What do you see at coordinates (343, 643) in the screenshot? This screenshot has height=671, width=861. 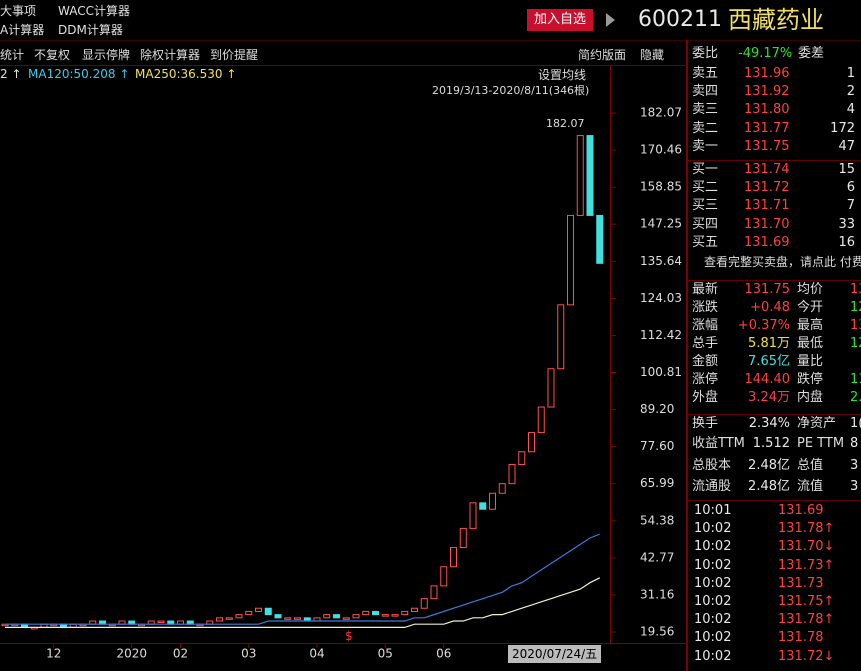 I see `axis-line` at bounding box center [343, 643].